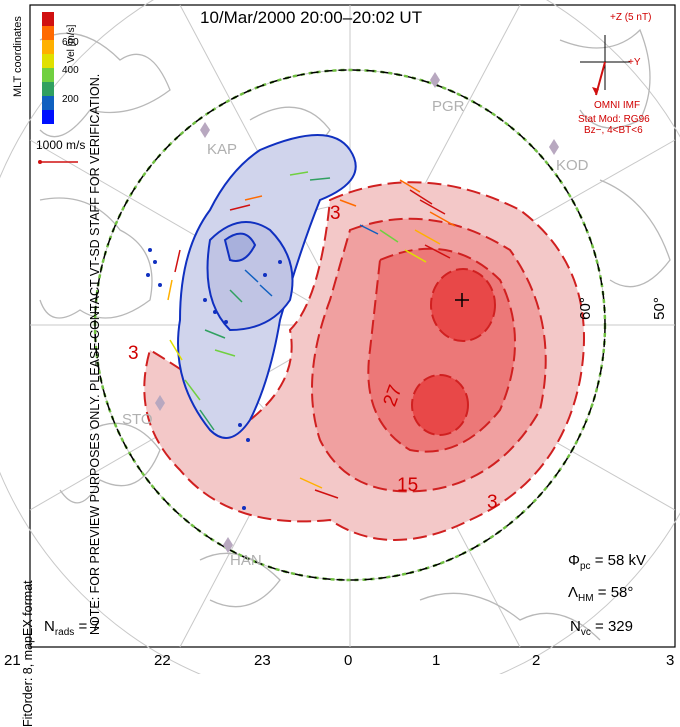 The width and height of the screenshot is (680, 727). What do you see at coordinates (670, 660) in the screenshot?
I see `mlt-label-3: 3` at bounding box center [670, 660].